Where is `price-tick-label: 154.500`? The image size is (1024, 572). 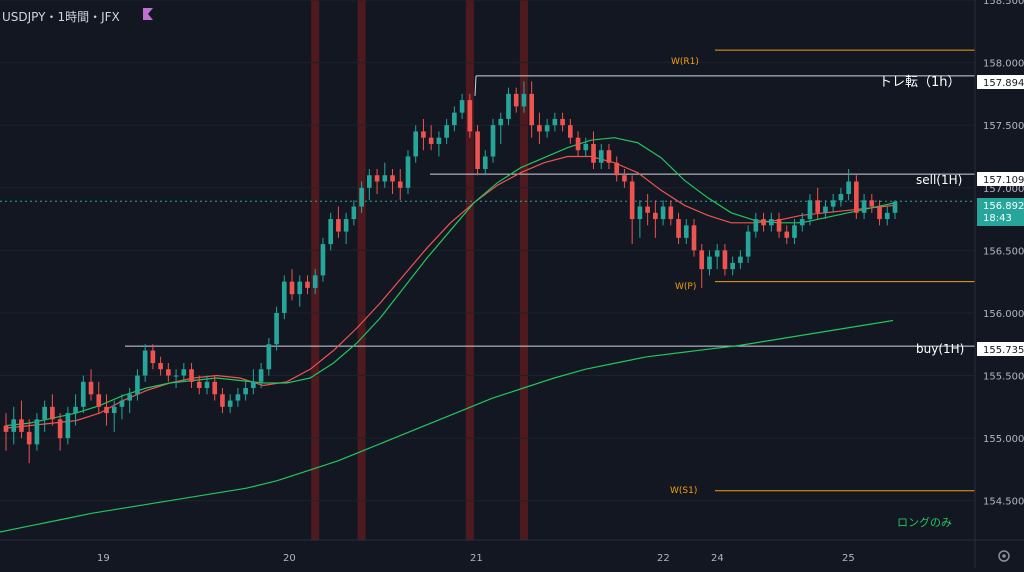
price-tick-label: 154.500 is located at coordinates (1003, 502).